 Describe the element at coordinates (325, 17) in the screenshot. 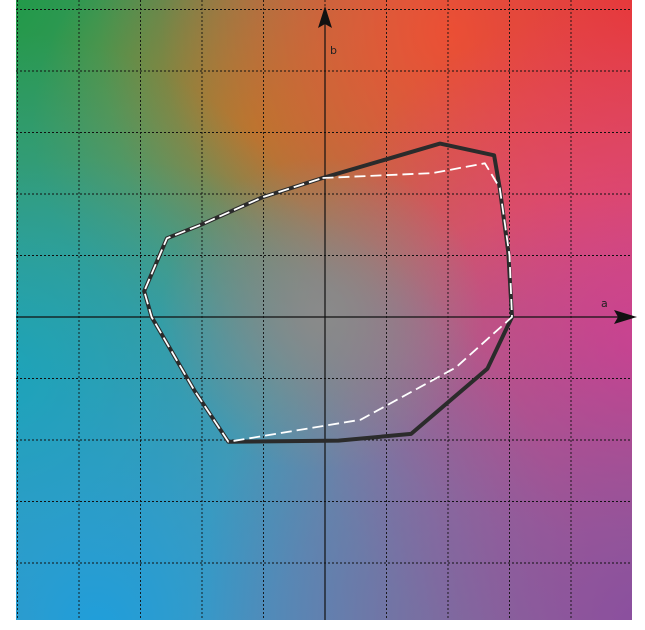

I see `y-axis-arrow` at that location.